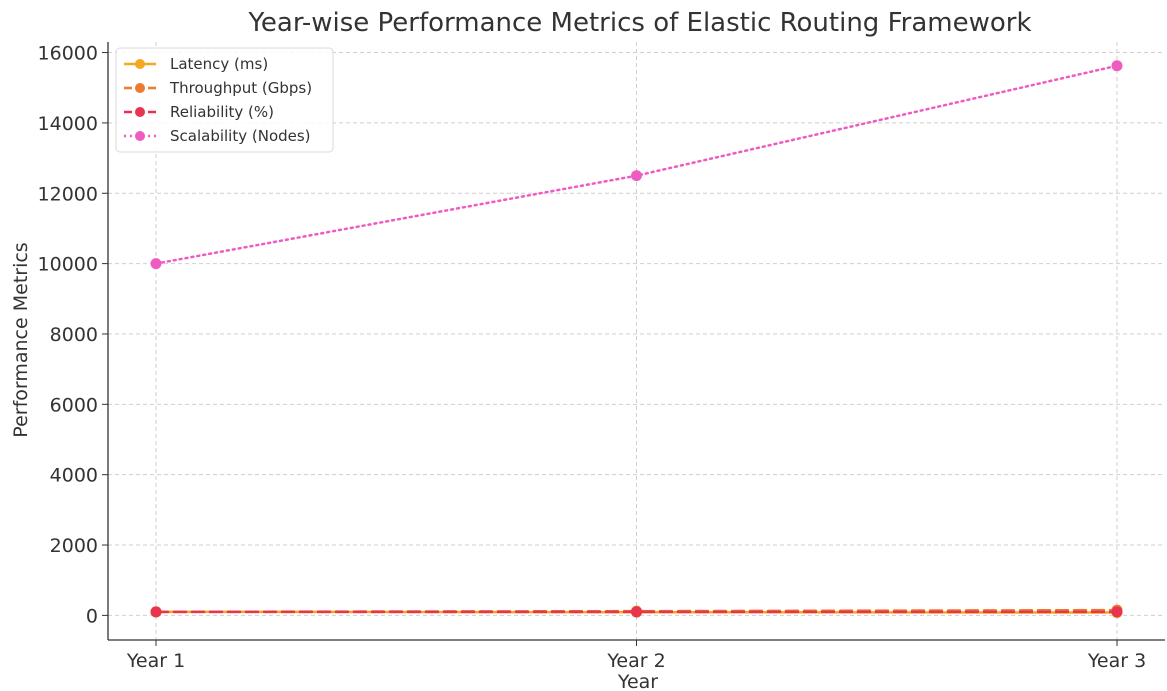 The height and width of the screenshot is (691, 1167). What do you see at coordinates (68, 265) in the screenshot?
I see `y-tick-label: 10000` at bounding box center [68, 265].